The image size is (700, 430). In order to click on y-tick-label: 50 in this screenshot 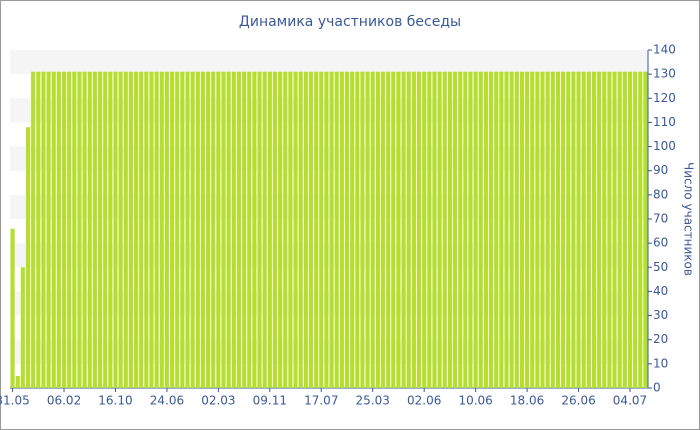, I will do `click(660, 267)`.